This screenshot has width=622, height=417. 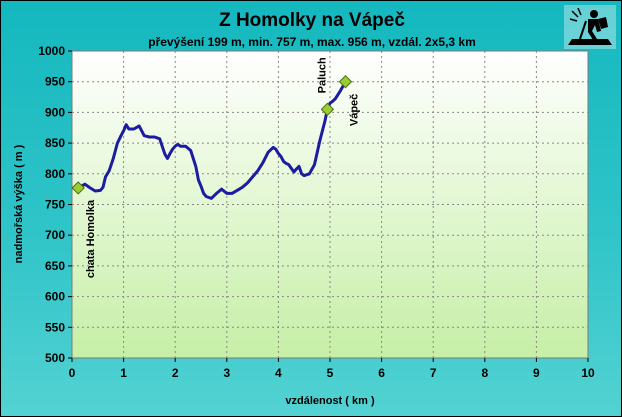 What do you see at coordinates (536, 373) in the screenshot?
I see `x-tick-label: 9` at bounding box center [536, 373].